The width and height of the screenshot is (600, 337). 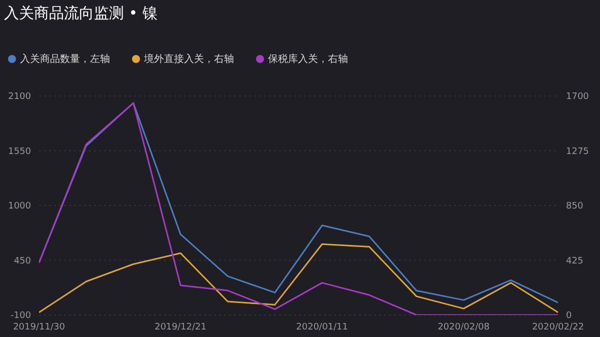 What do you see at coordinates (23, 261) in the screenshot?
I see `y-tick-label: 450` at bounding box center [23, 261].